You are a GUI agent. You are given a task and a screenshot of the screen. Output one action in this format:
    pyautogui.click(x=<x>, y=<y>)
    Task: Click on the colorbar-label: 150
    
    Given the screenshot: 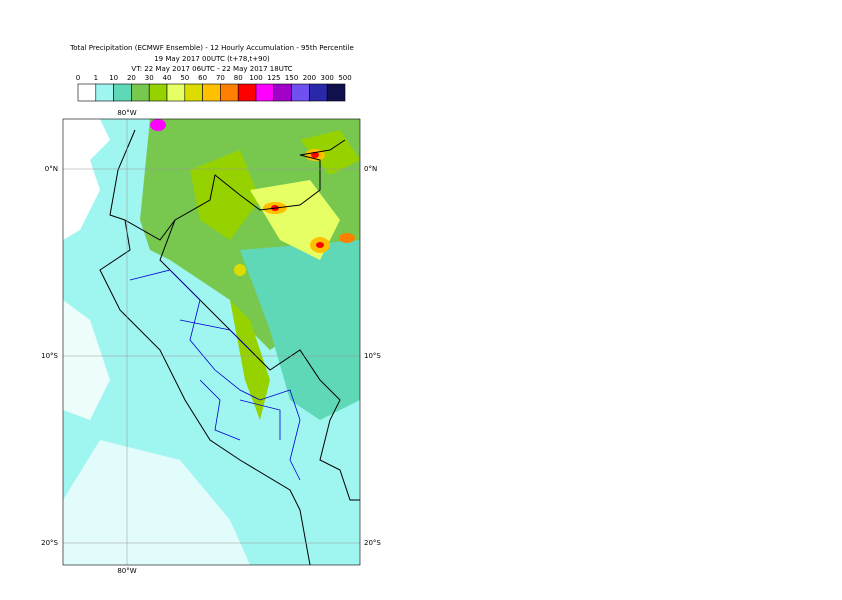 What is the action you would take?
    pyautogui.click(x=291, y=78)
    